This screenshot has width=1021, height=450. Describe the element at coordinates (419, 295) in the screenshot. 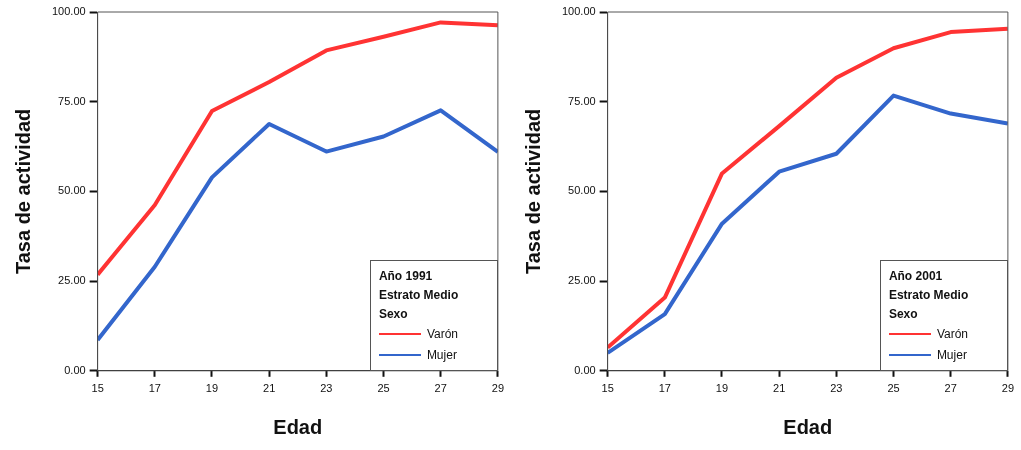

I see `legend-title: Año 1991 Estrato Medio Sexo` at that location.